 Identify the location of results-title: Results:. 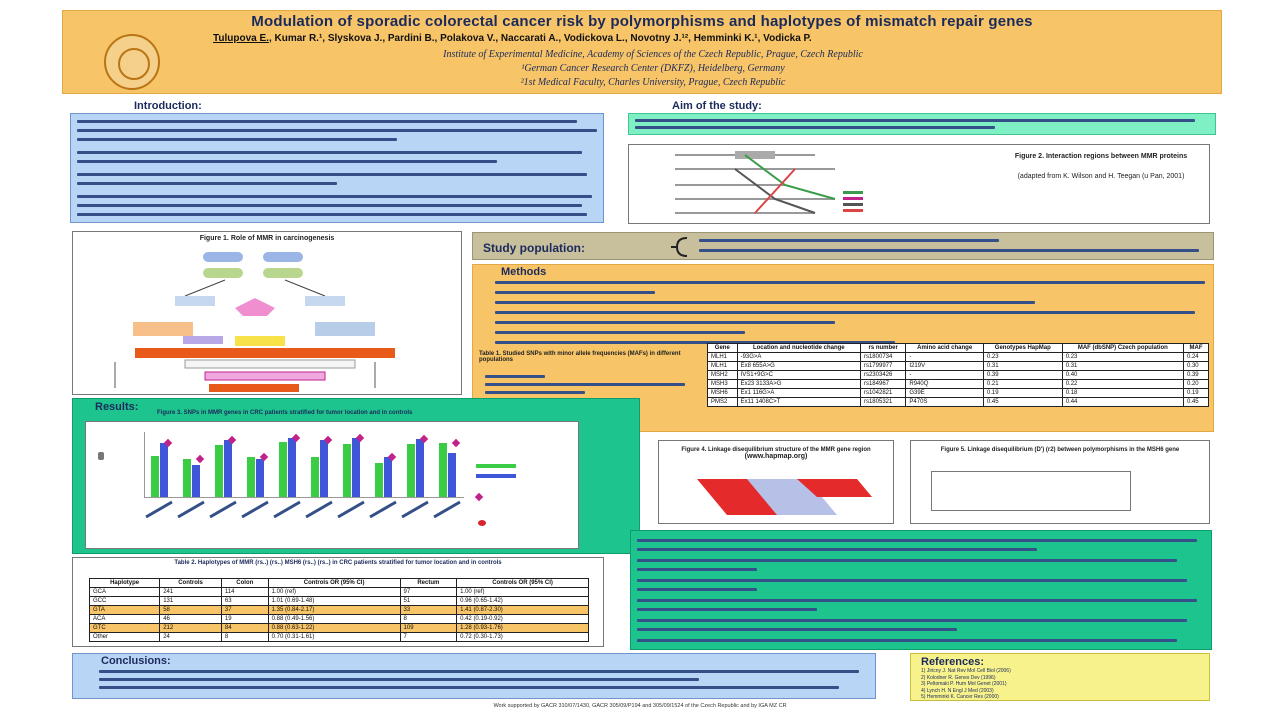
(117, 407).